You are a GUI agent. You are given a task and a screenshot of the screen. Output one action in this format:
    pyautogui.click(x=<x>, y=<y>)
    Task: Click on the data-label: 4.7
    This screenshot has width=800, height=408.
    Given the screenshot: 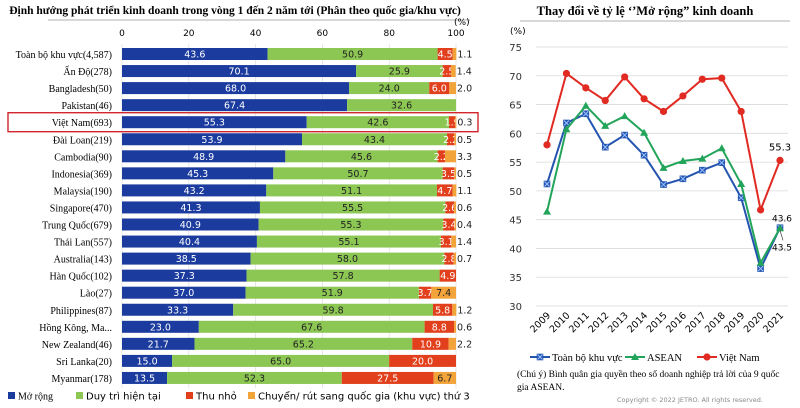 What is the action you would take?
    pyautogui.click(x=444, y=191)
    